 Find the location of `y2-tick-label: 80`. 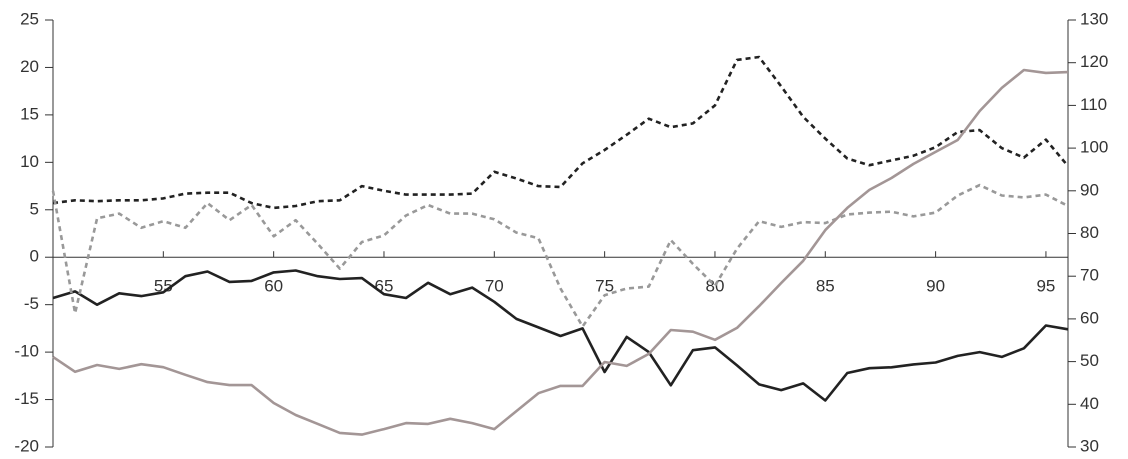

y2-tick-label: 80 is located at coordinates (1089, 232).